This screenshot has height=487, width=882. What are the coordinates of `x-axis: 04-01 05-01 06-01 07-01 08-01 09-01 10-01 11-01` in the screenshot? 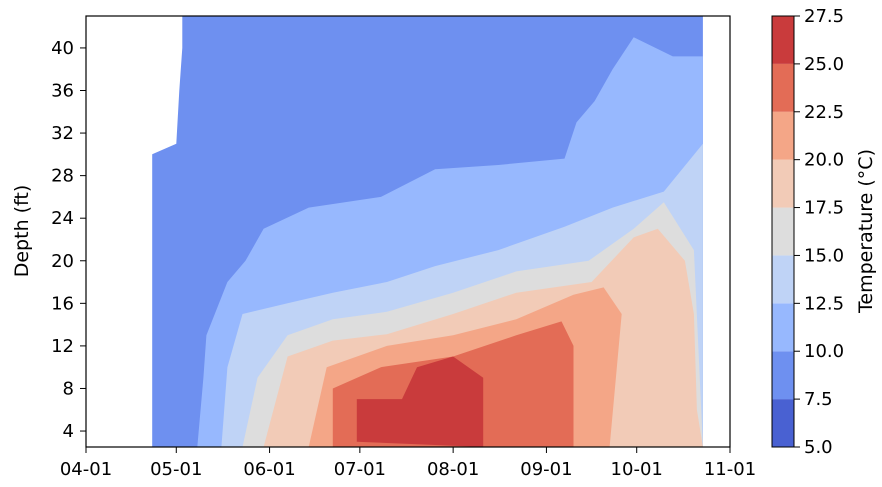 It's located at (408, 463).